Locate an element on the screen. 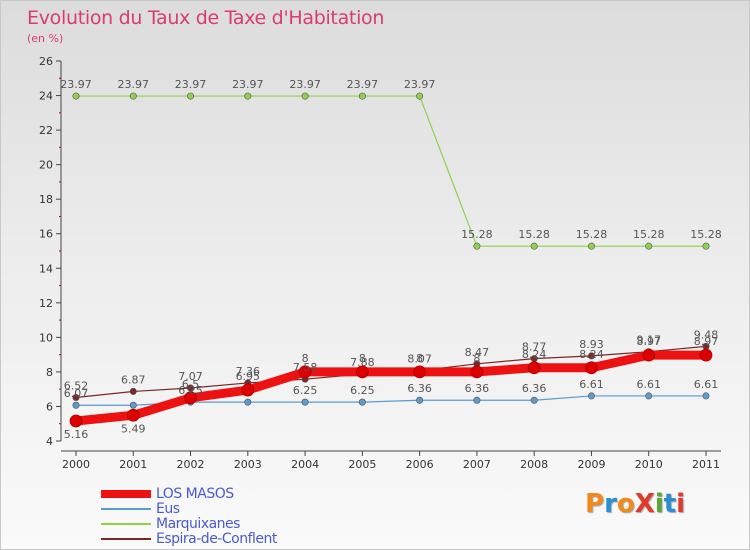 This screenshot has width=750, height=550. x-tick-label: 2000 is located at coordinates (76, 464).